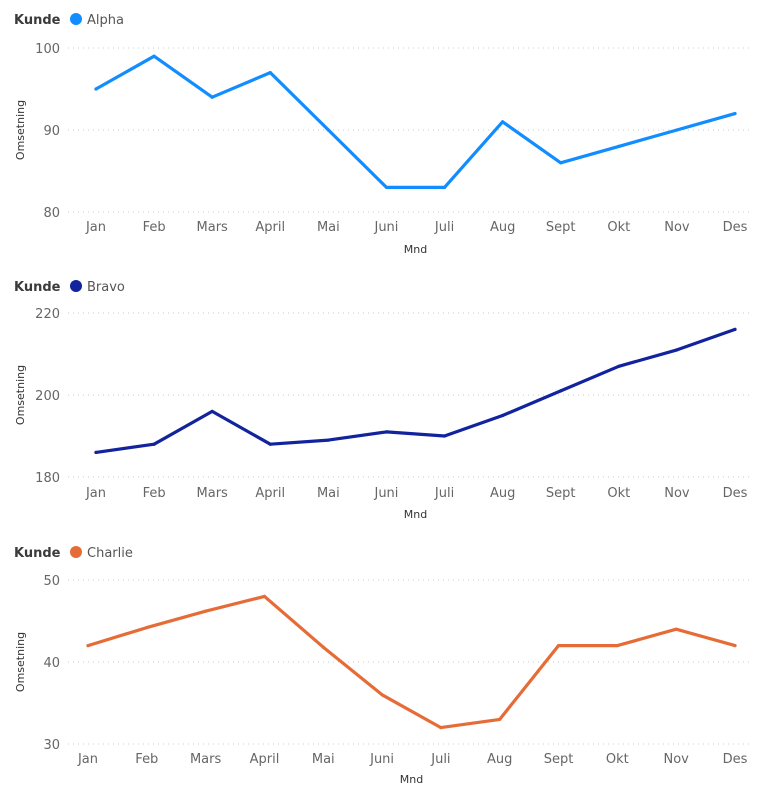 Image resolution: width=760 pixels, height=787 pixels. Describe the element at coordinates (105, 20) in the screenshot. I see `legend-label: Alpha` at that location.